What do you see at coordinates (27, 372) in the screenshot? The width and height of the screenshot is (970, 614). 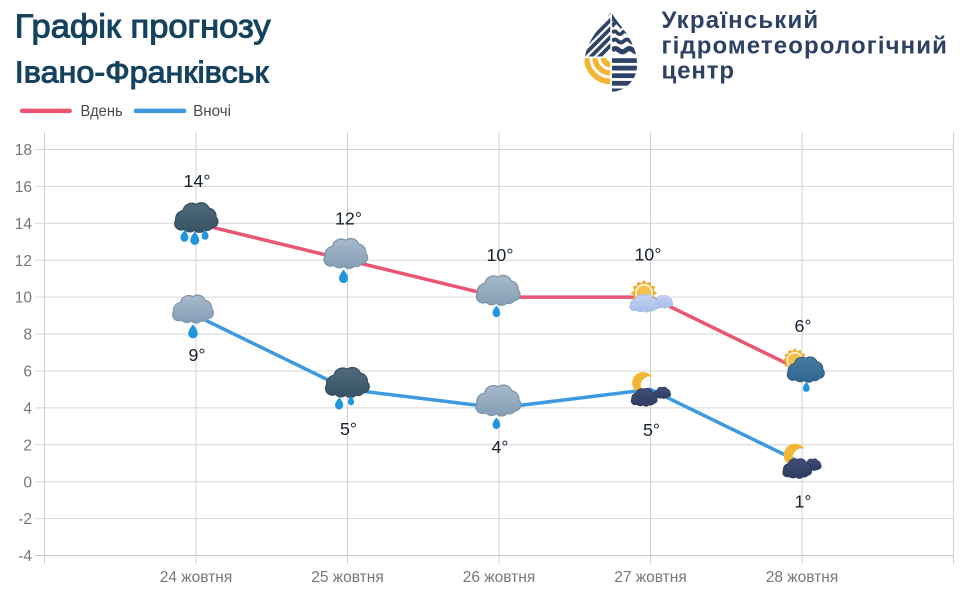 I see `svg-text: 6` at bounding box center [27, 372].